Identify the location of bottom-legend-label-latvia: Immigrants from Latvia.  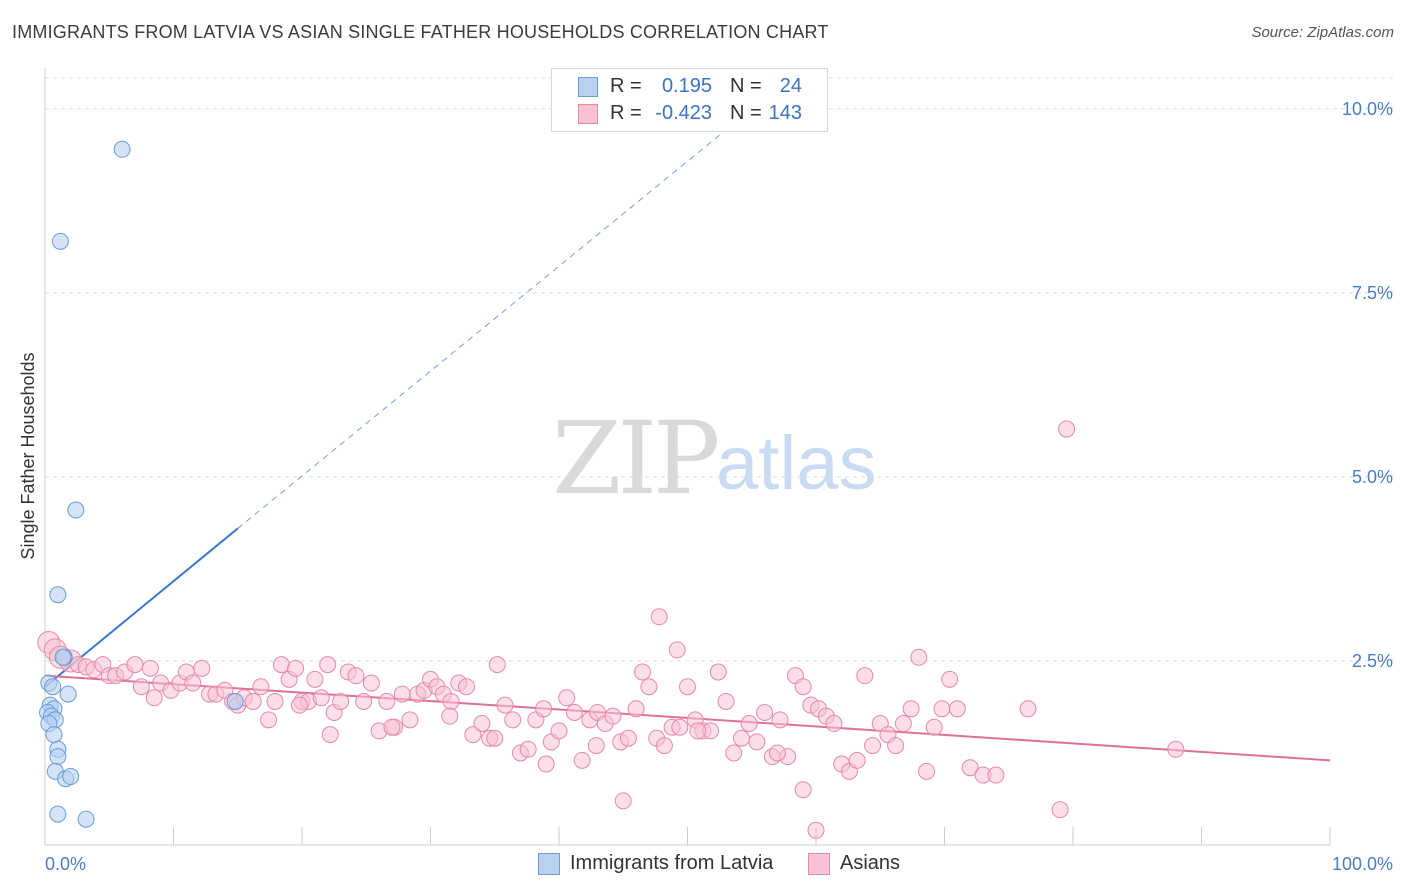
(672, 863).